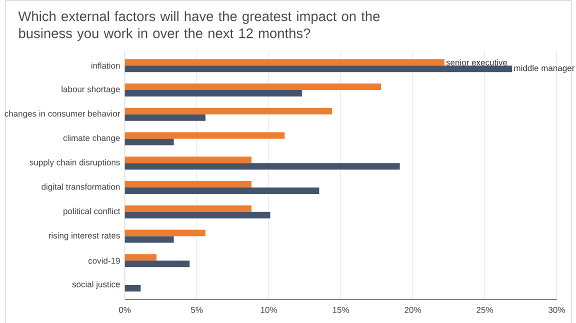 This screenshot has height=323, width=576. What do you see at coordinates (81, 187) in the screenshot?
I see `y-tick-label: digital transformation` at bounding box center [81, 187].